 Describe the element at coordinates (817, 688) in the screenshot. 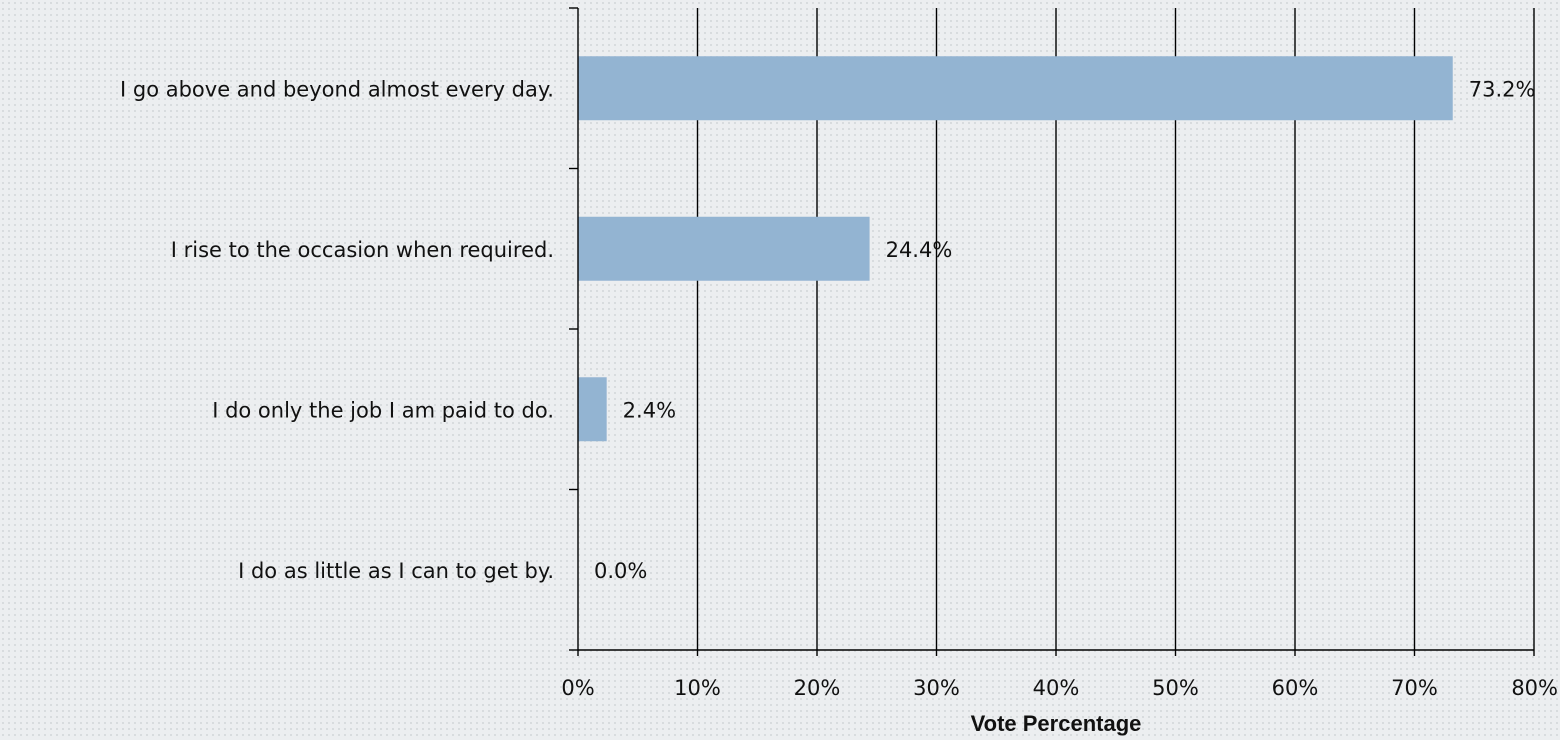

I see `x-tick-label-20: 20%` at that location.